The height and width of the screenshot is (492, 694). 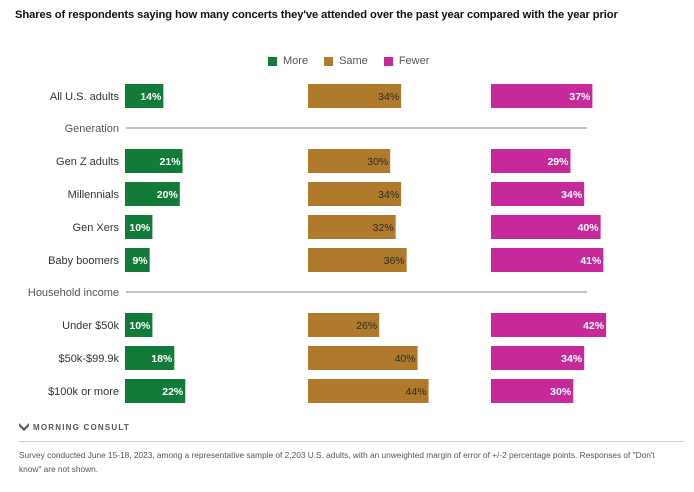 What do you see at coordinates (88, 359) in the screenshot?
I see `category-label: $50k-$99.9k` at bounding box center [88, 359].